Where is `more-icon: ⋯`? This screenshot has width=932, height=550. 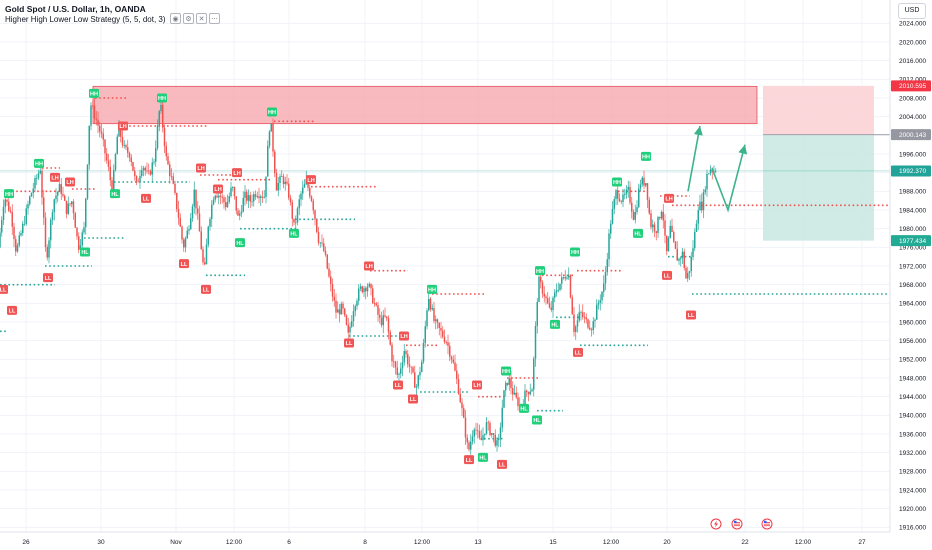
more-icon: ⋯ is located at coordinates (214, 18).